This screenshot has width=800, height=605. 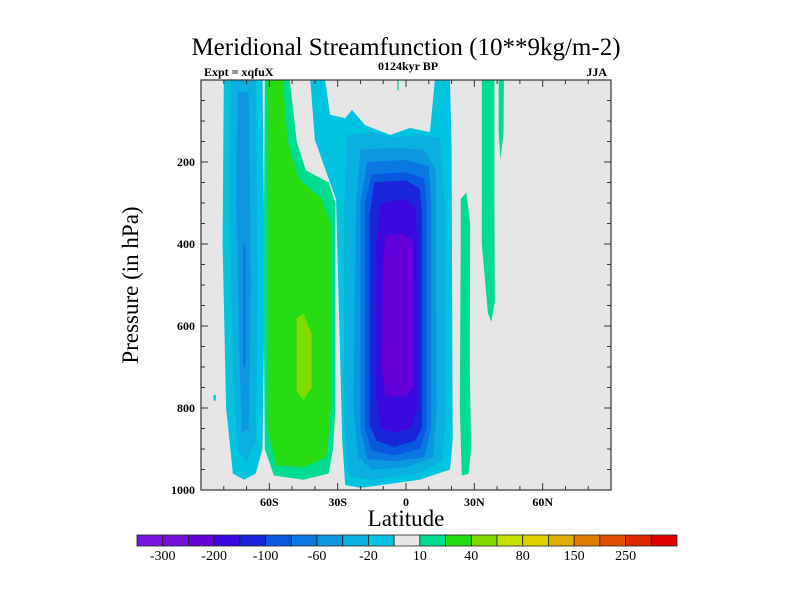 I want to click on y-axis-label: Pressure (in hPa), so click(x=130, y=284).